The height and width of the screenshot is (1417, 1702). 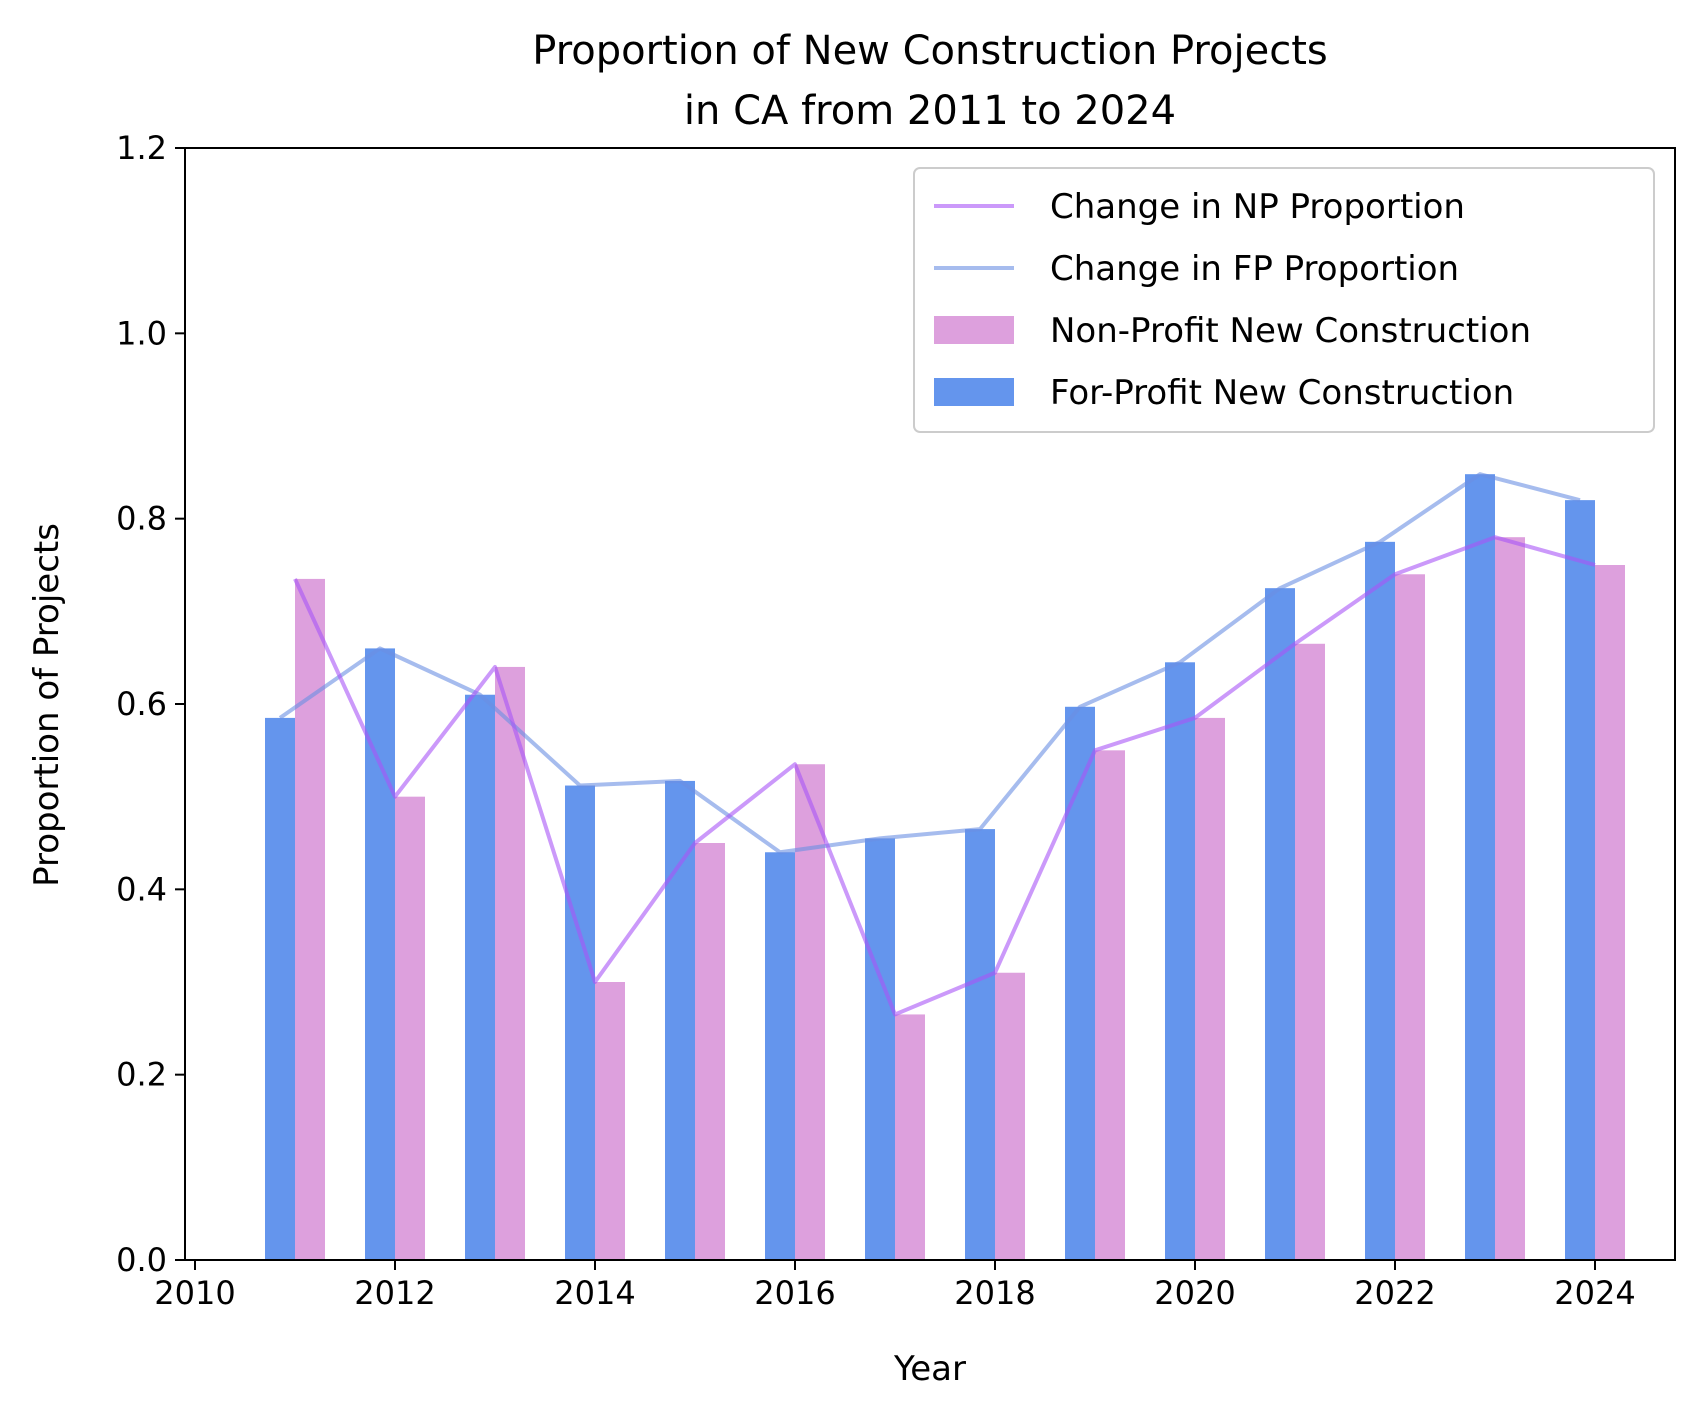 I want to click on legend-box, so click(x=1284, y=300).